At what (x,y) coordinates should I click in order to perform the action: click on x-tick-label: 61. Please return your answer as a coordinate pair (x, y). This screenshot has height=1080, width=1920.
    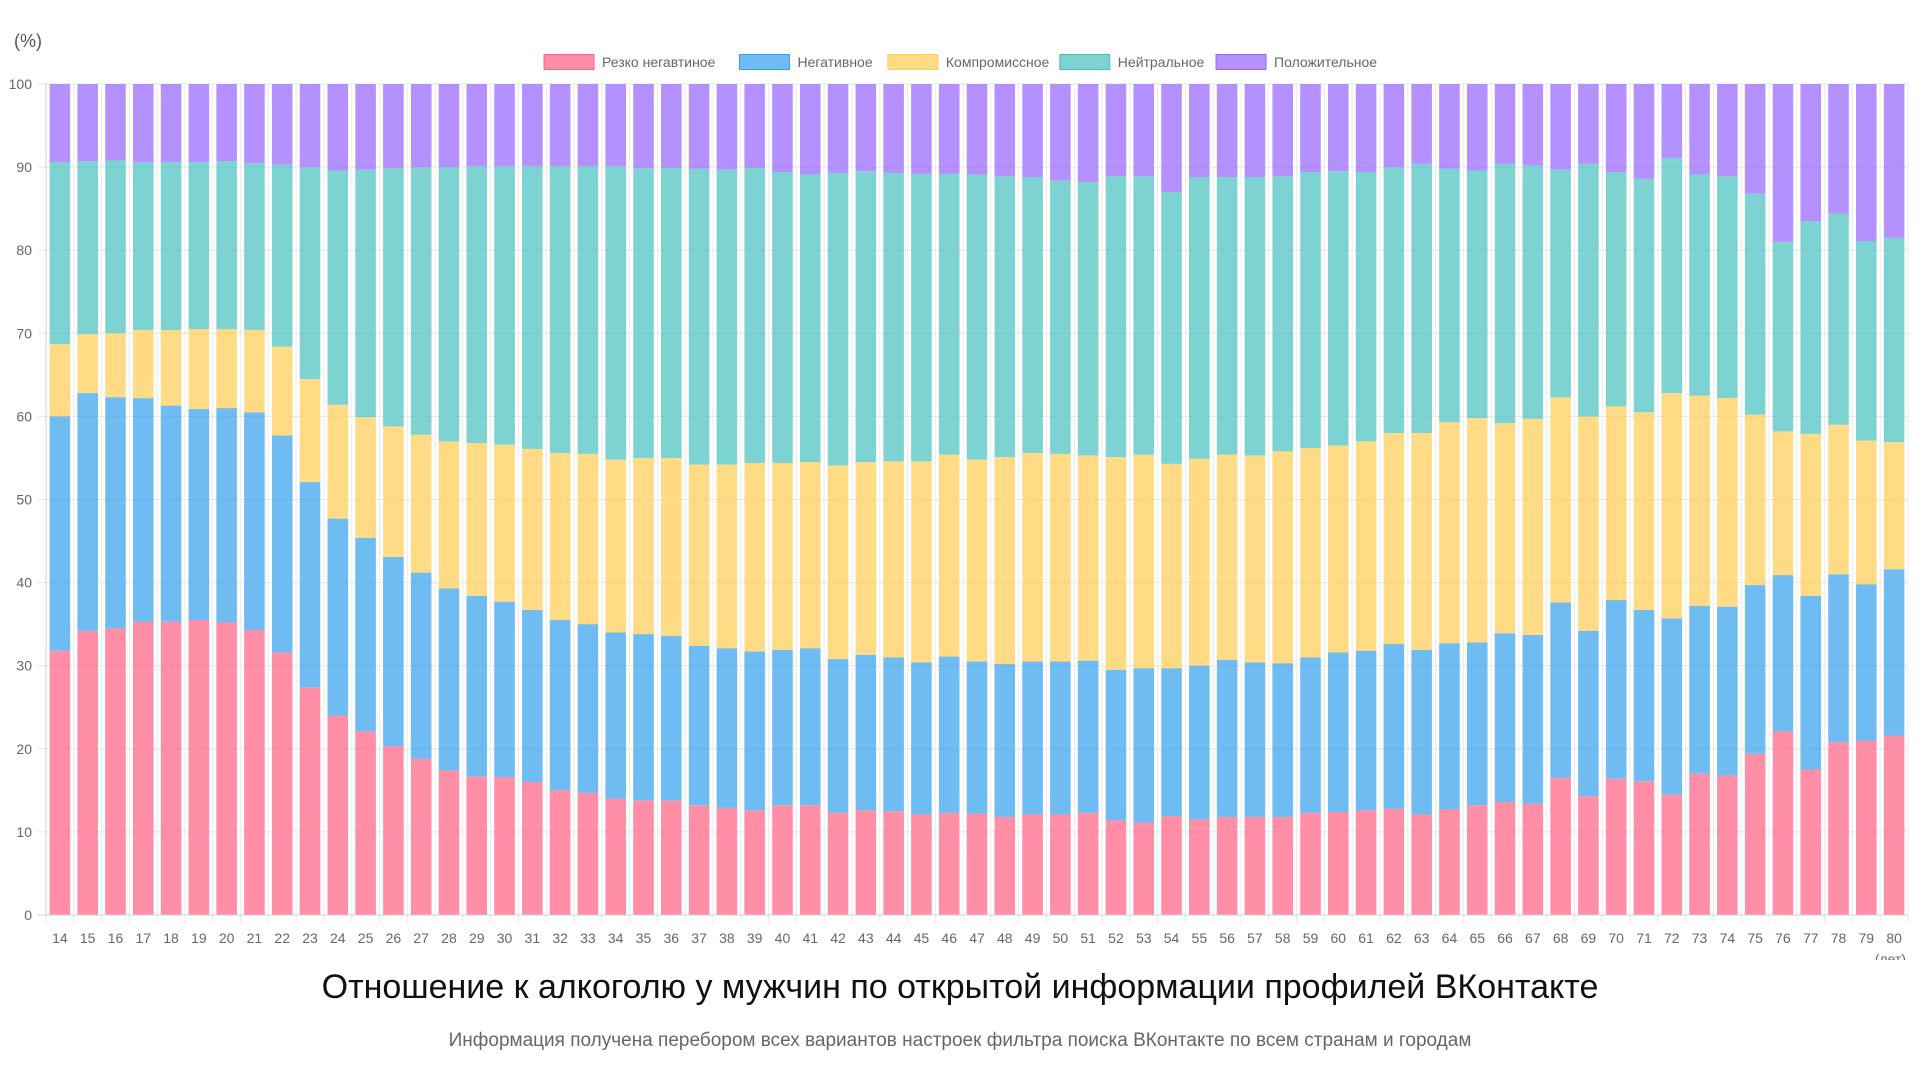
    Looking at the image, I should click on (1366, 938).